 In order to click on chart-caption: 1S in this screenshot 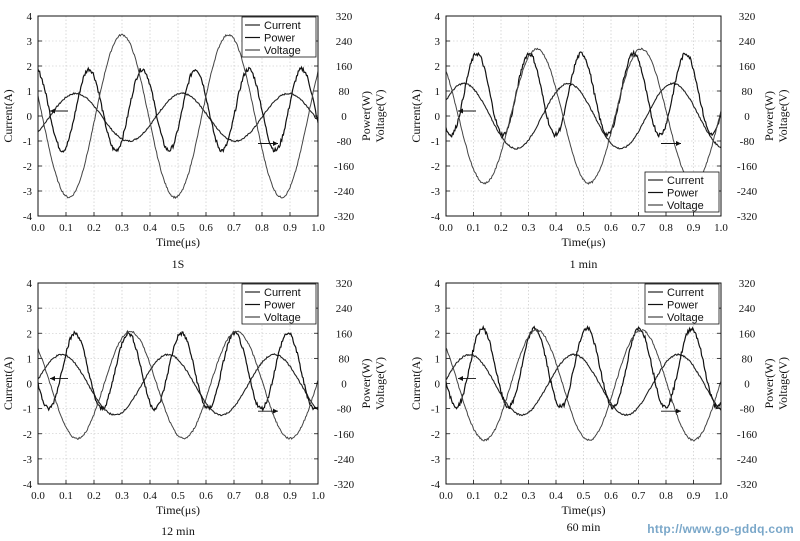, I will do `click(178, 264)`.